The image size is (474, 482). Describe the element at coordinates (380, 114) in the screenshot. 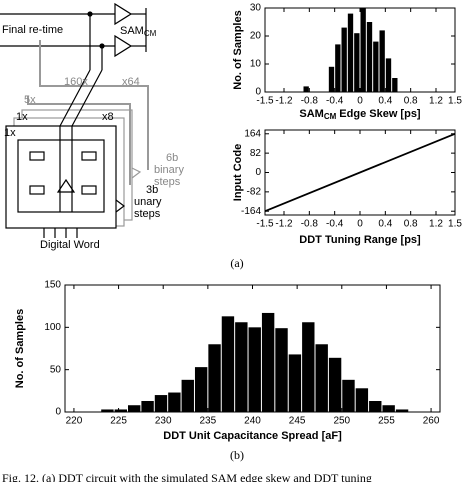

I see `x-axis-label: Edge Skew [ps]` at that location.